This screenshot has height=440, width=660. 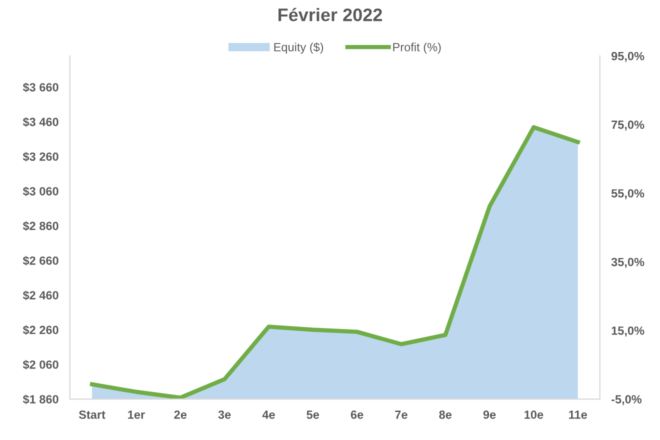 What do you see at coordinates (357, 414) in the screenshot?
I see `x-tick-label: 6e` at bounding box center [357, 414].